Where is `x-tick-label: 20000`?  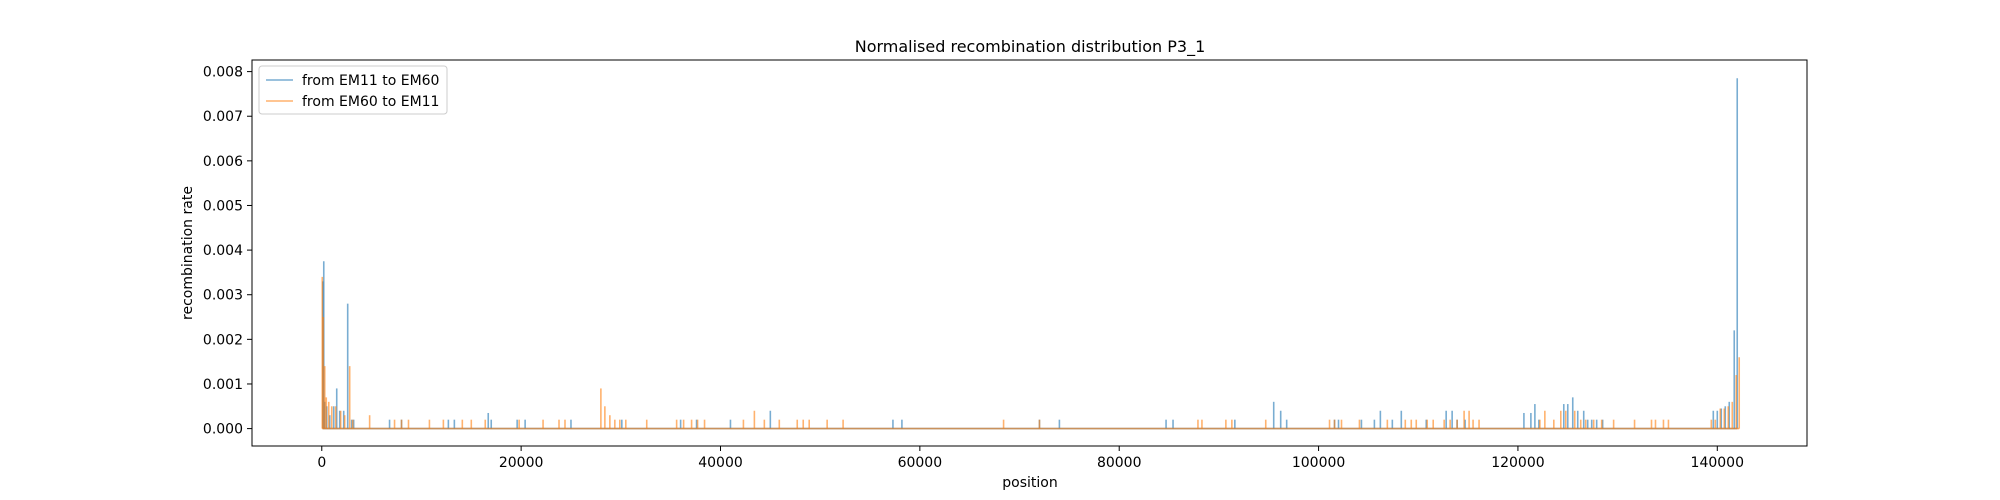
x-tick-label: 20000 is located at coordinates (521, 463).